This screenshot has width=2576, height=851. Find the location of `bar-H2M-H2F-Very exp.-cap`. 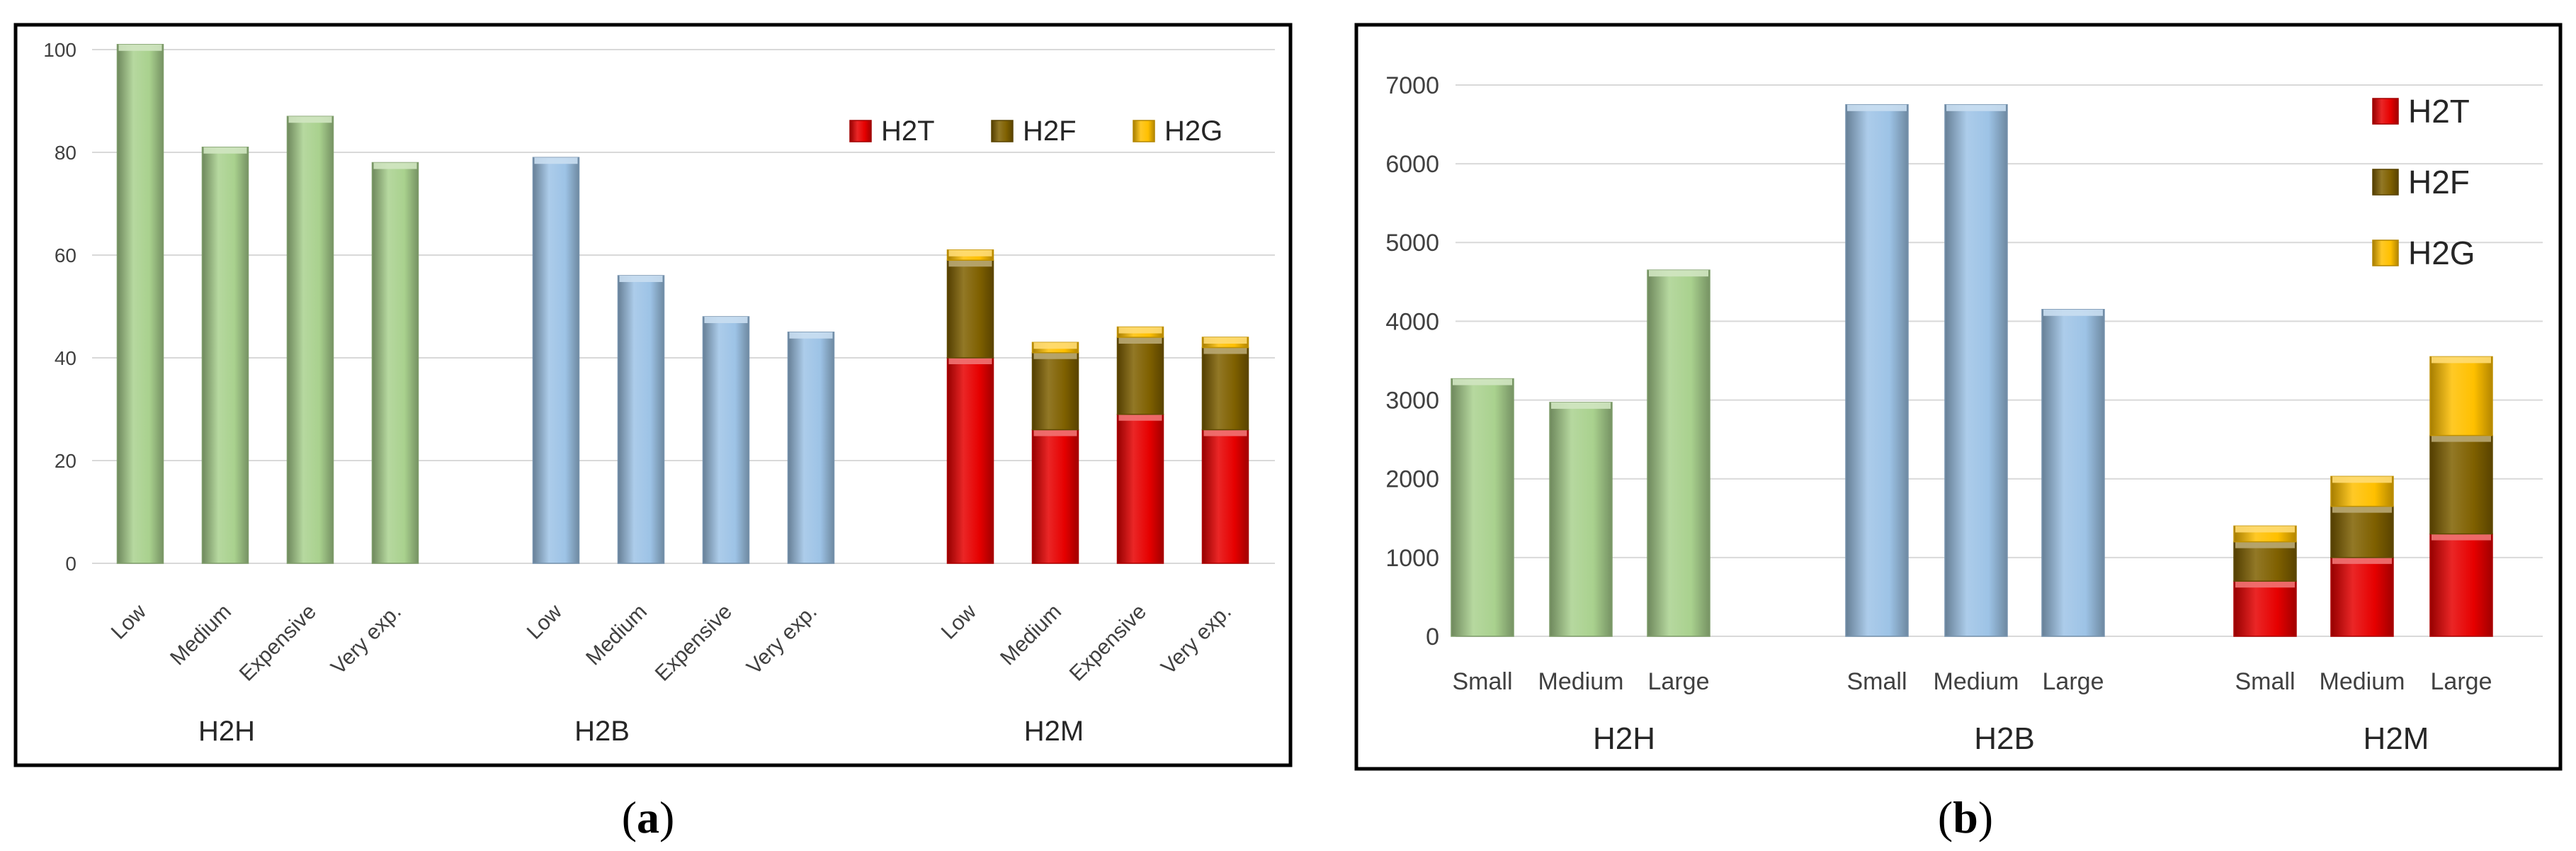

bar-H2M-H2F-Very exp.-cap is located at coordinates (1225, 350).